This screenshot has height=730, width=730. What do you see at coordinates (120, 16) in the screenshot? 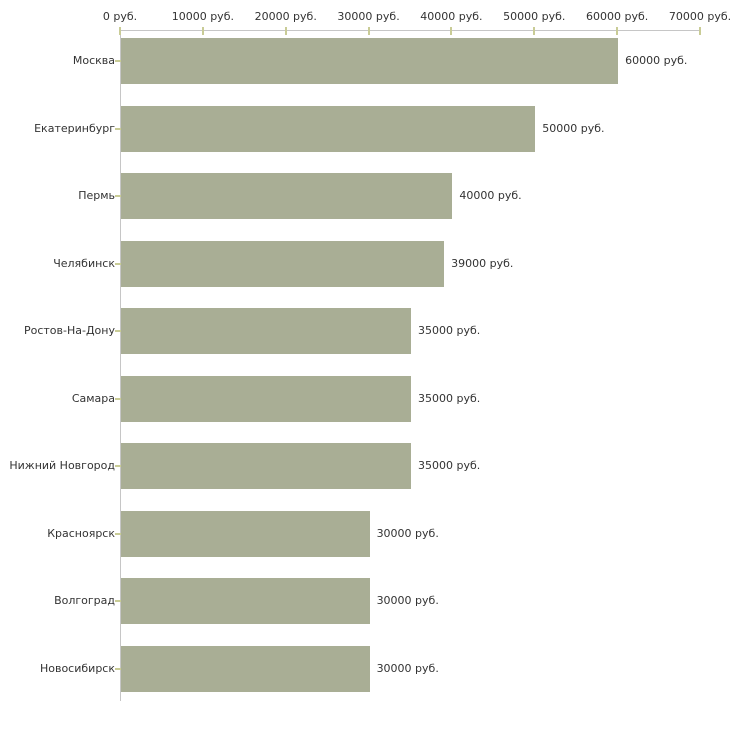
I see `x-axis-tick-label: 0 руб.` at bounding box center [120, 16].